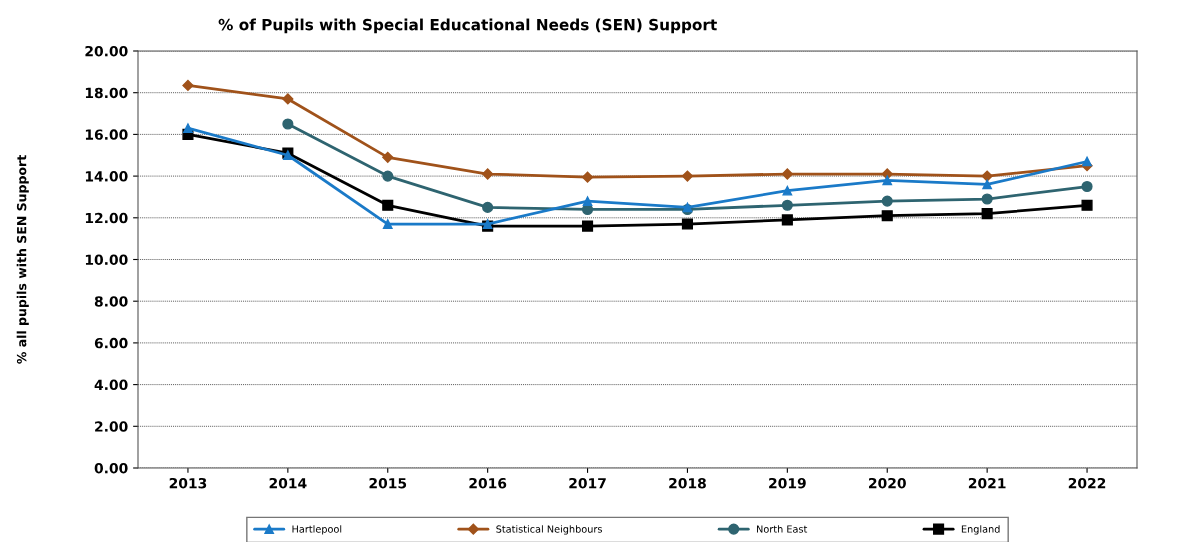 Image resolution: width=1203 pixels, height=542 pixels. I want to click on y-tick-label: 0.00, so click(111, 468).